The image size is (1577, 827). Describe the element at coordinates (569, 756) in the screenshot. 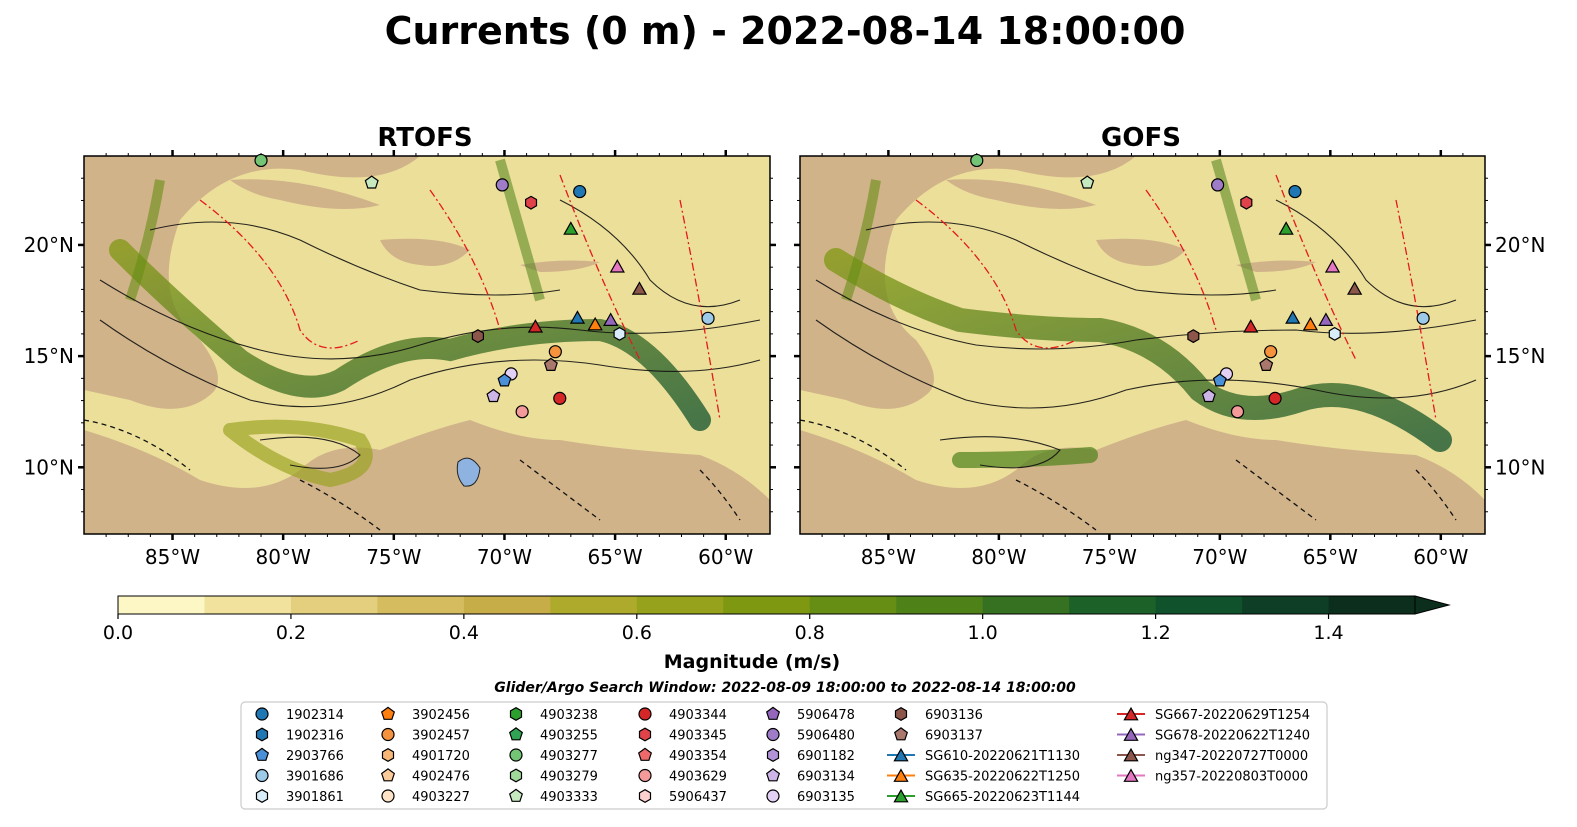

I see `legend-label: 4903277` at that location.